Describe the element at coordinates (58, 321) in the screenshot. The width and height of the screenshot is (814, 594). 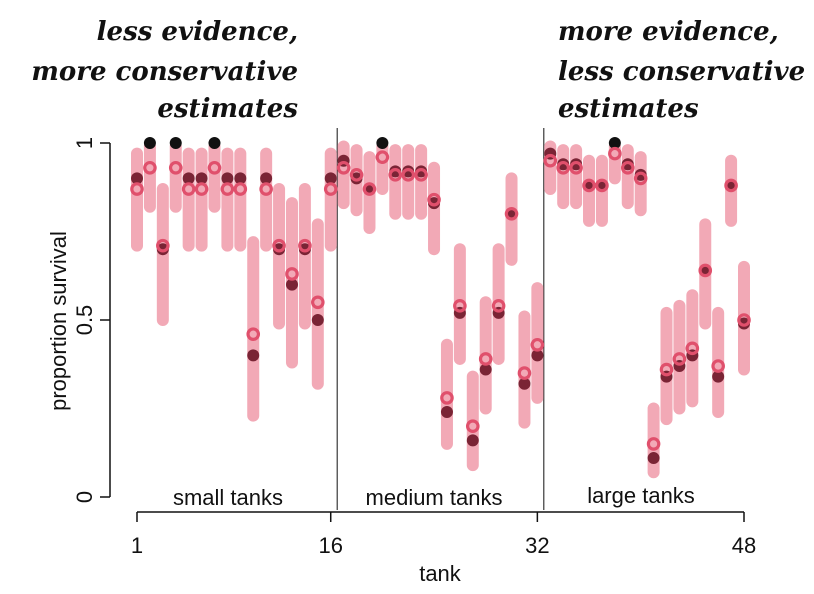
I see `y-axis-title: proportion survival` at that location.